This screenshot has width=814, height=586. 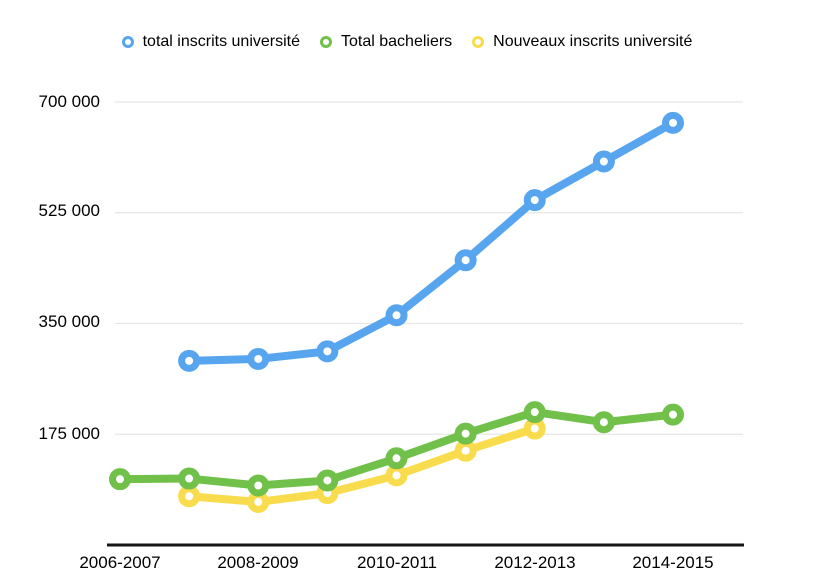 I want to click on y-axis-tick-label: 350 000, so click(x=69, y=321).